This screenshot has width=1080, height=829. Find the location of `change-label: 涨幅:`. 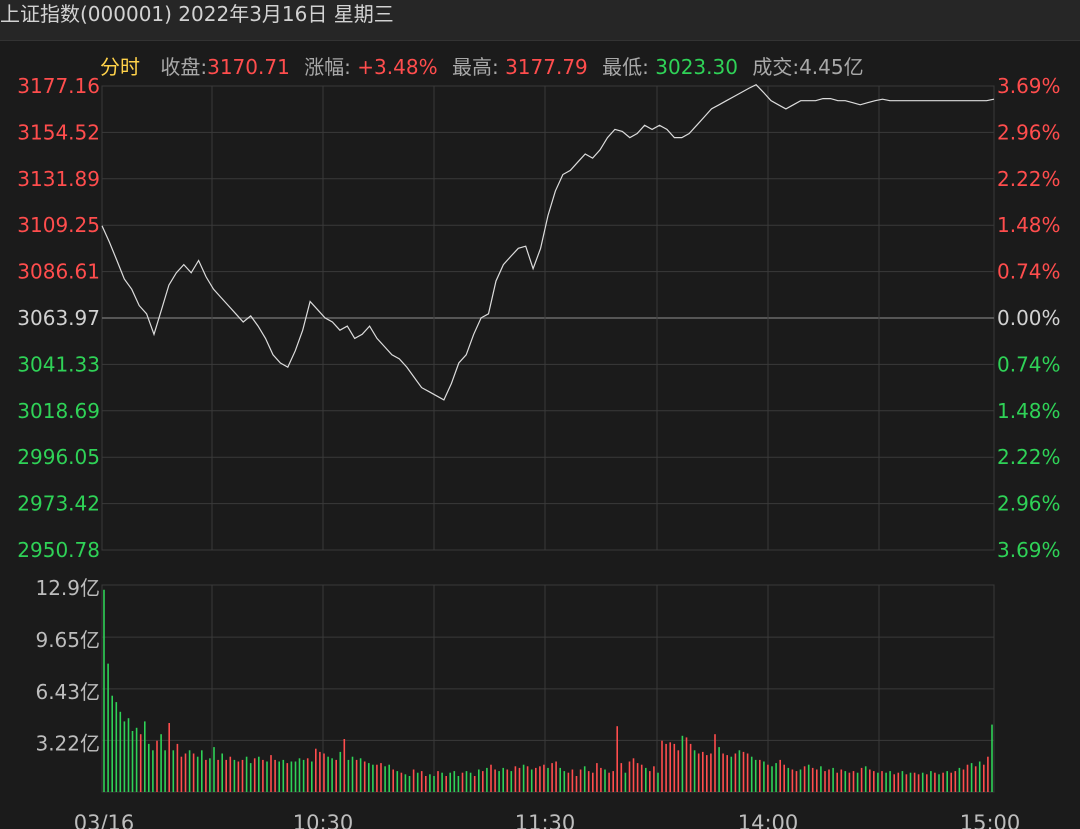

change-label: 涨幅: is located at coordinates (327, 67).